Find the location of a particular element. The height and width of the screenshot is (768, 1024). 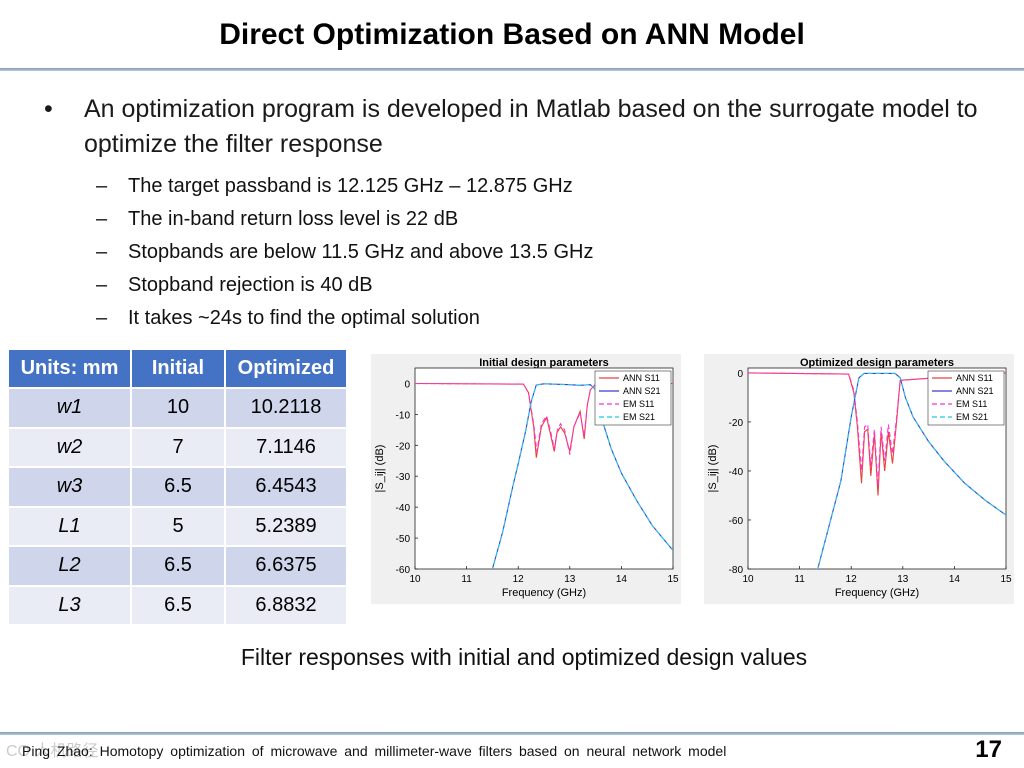

table-header-row: Units: mm Initial Optimized is located at coordinates (178, 369).